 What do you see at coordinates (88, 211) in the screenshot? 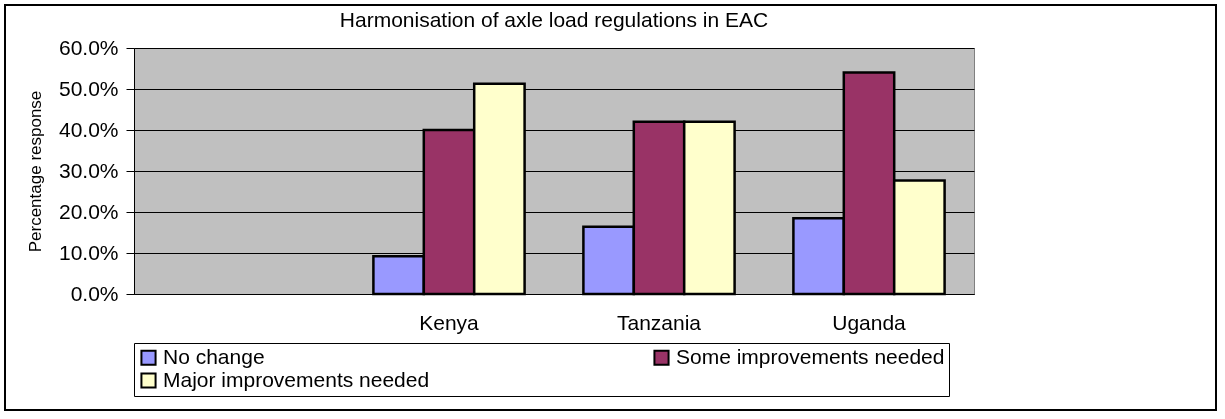
I see `y-tick-label: 20.0%` at bounding box center [88, 211].